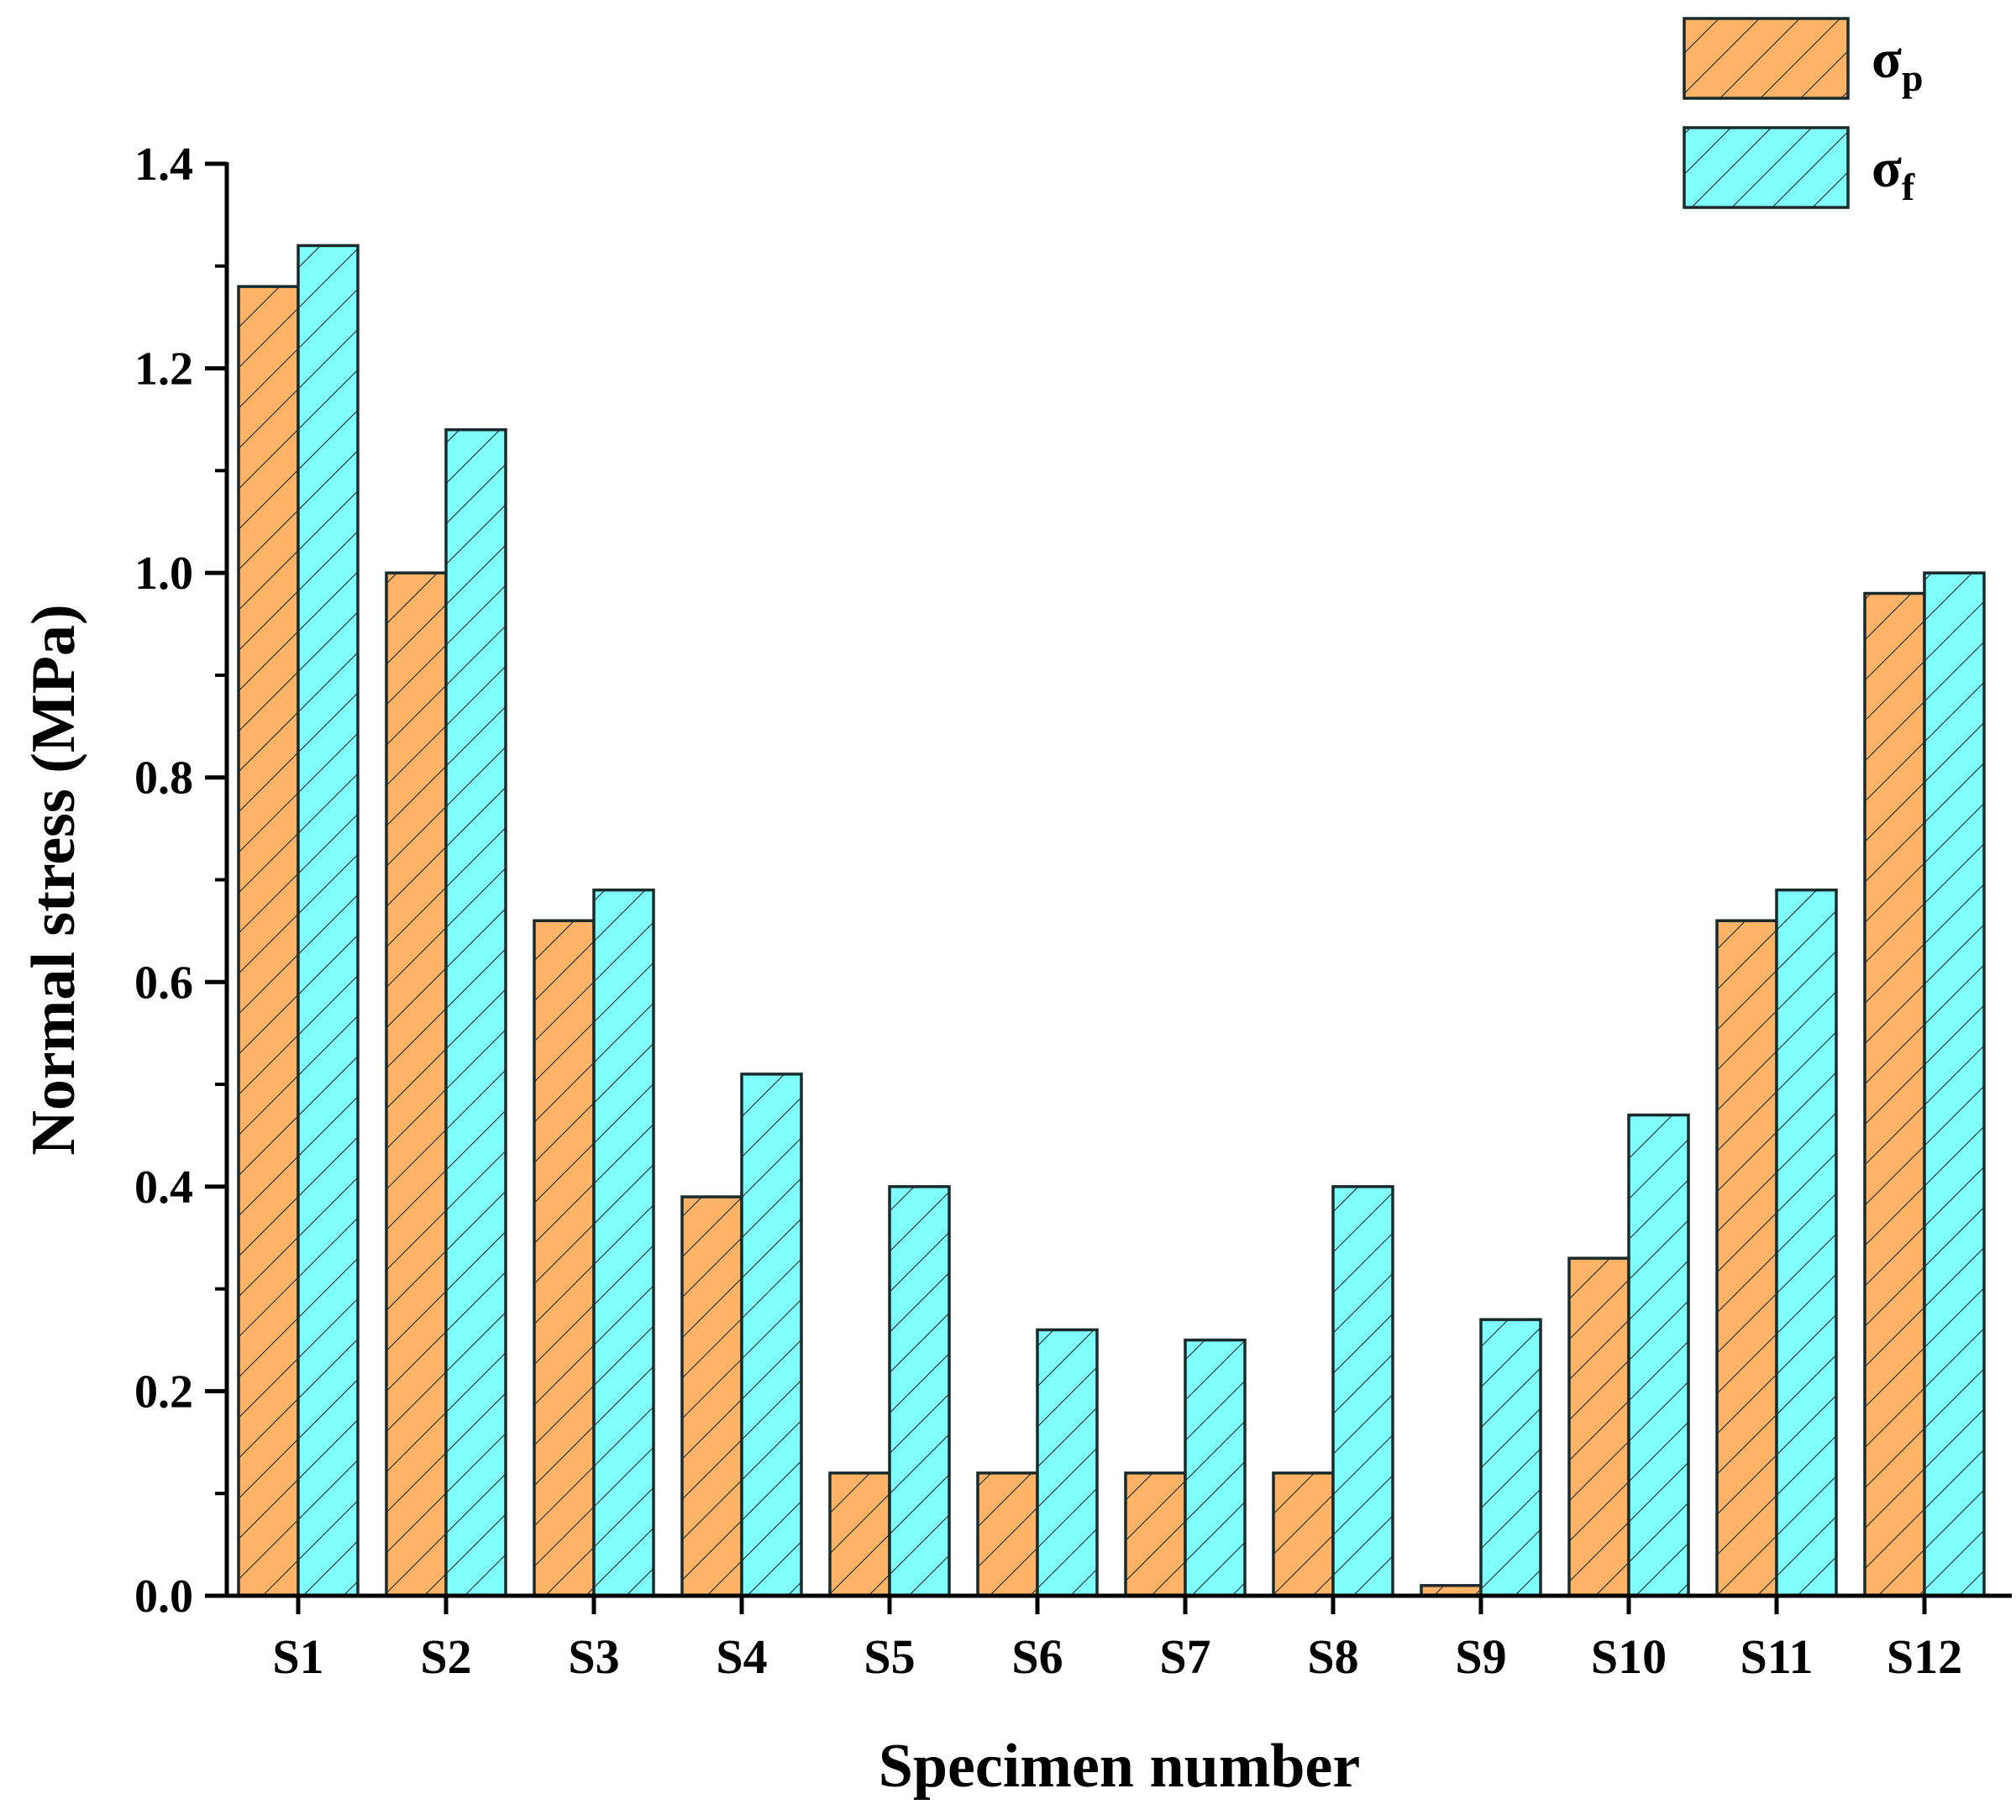  Describe the element at coordinates (1037, 1656) in the screenshot. I see `x-tick-label: S6` at that location.